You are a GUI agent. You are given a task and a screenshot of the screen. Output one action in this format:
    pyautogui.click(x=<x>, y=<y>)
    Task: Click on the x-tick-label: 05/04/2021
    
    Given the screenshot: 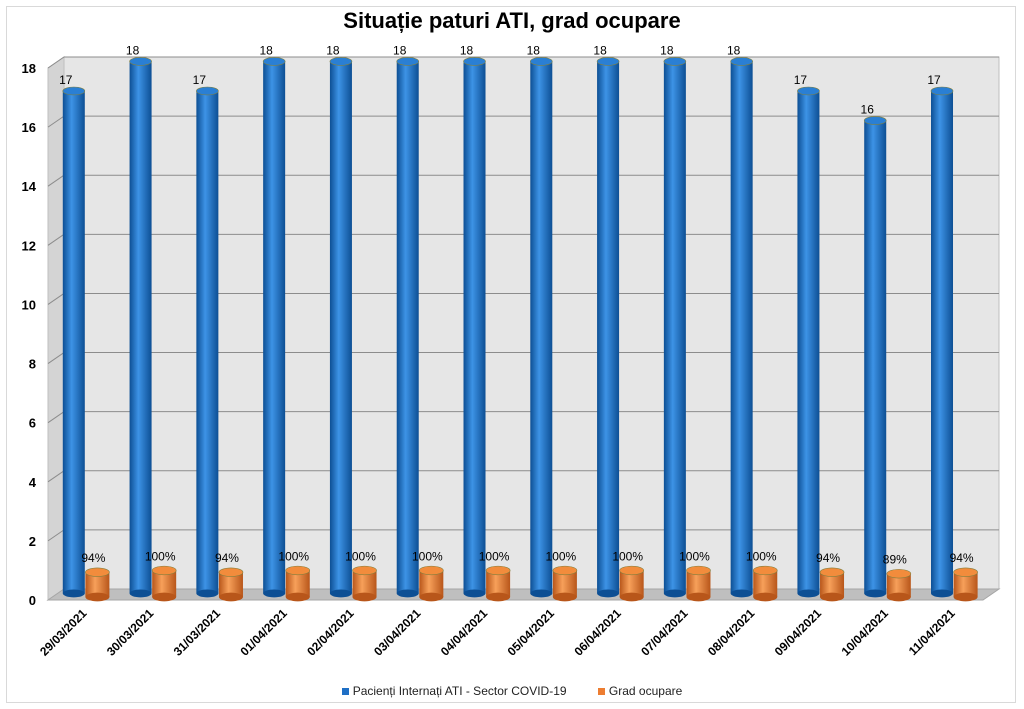 What is the action you would take?
    pyautogui.click(x=531, y=632)
    